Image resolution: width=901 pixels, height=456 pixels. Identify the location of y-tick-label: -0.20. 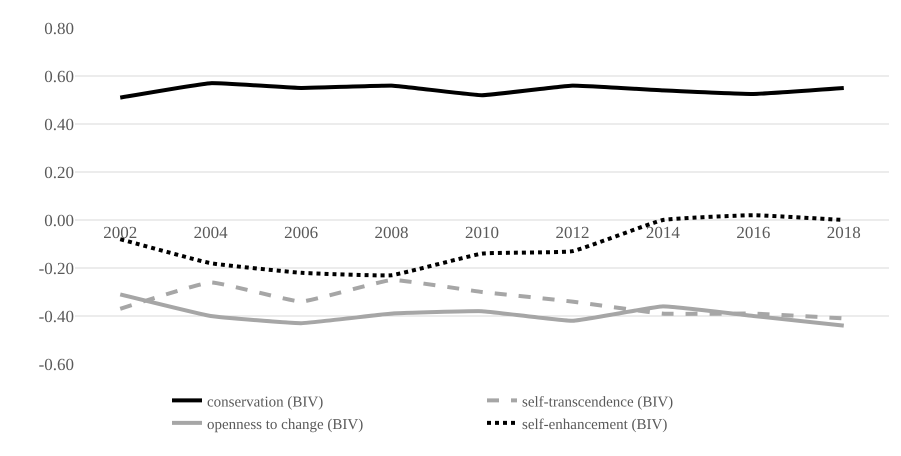
(56, 268).